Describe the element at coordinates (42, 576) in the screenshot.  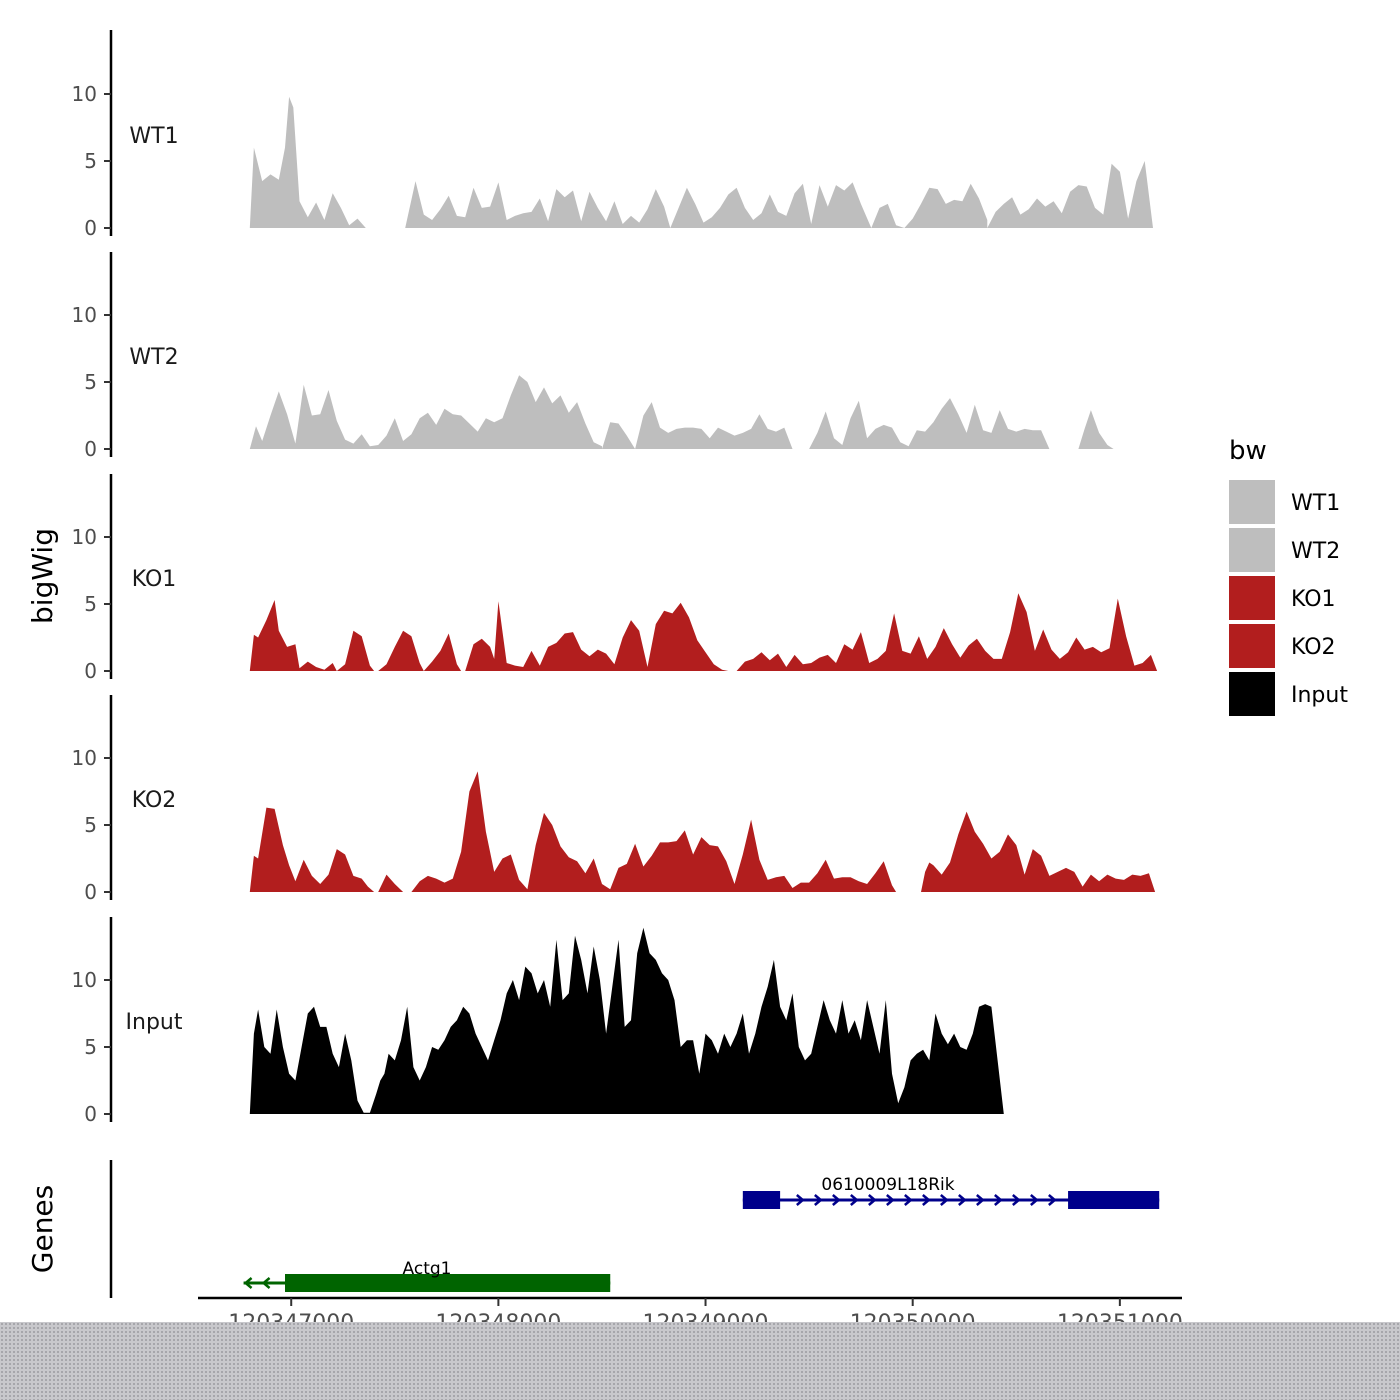
I see `y-axis-title: bigWig` at that location.